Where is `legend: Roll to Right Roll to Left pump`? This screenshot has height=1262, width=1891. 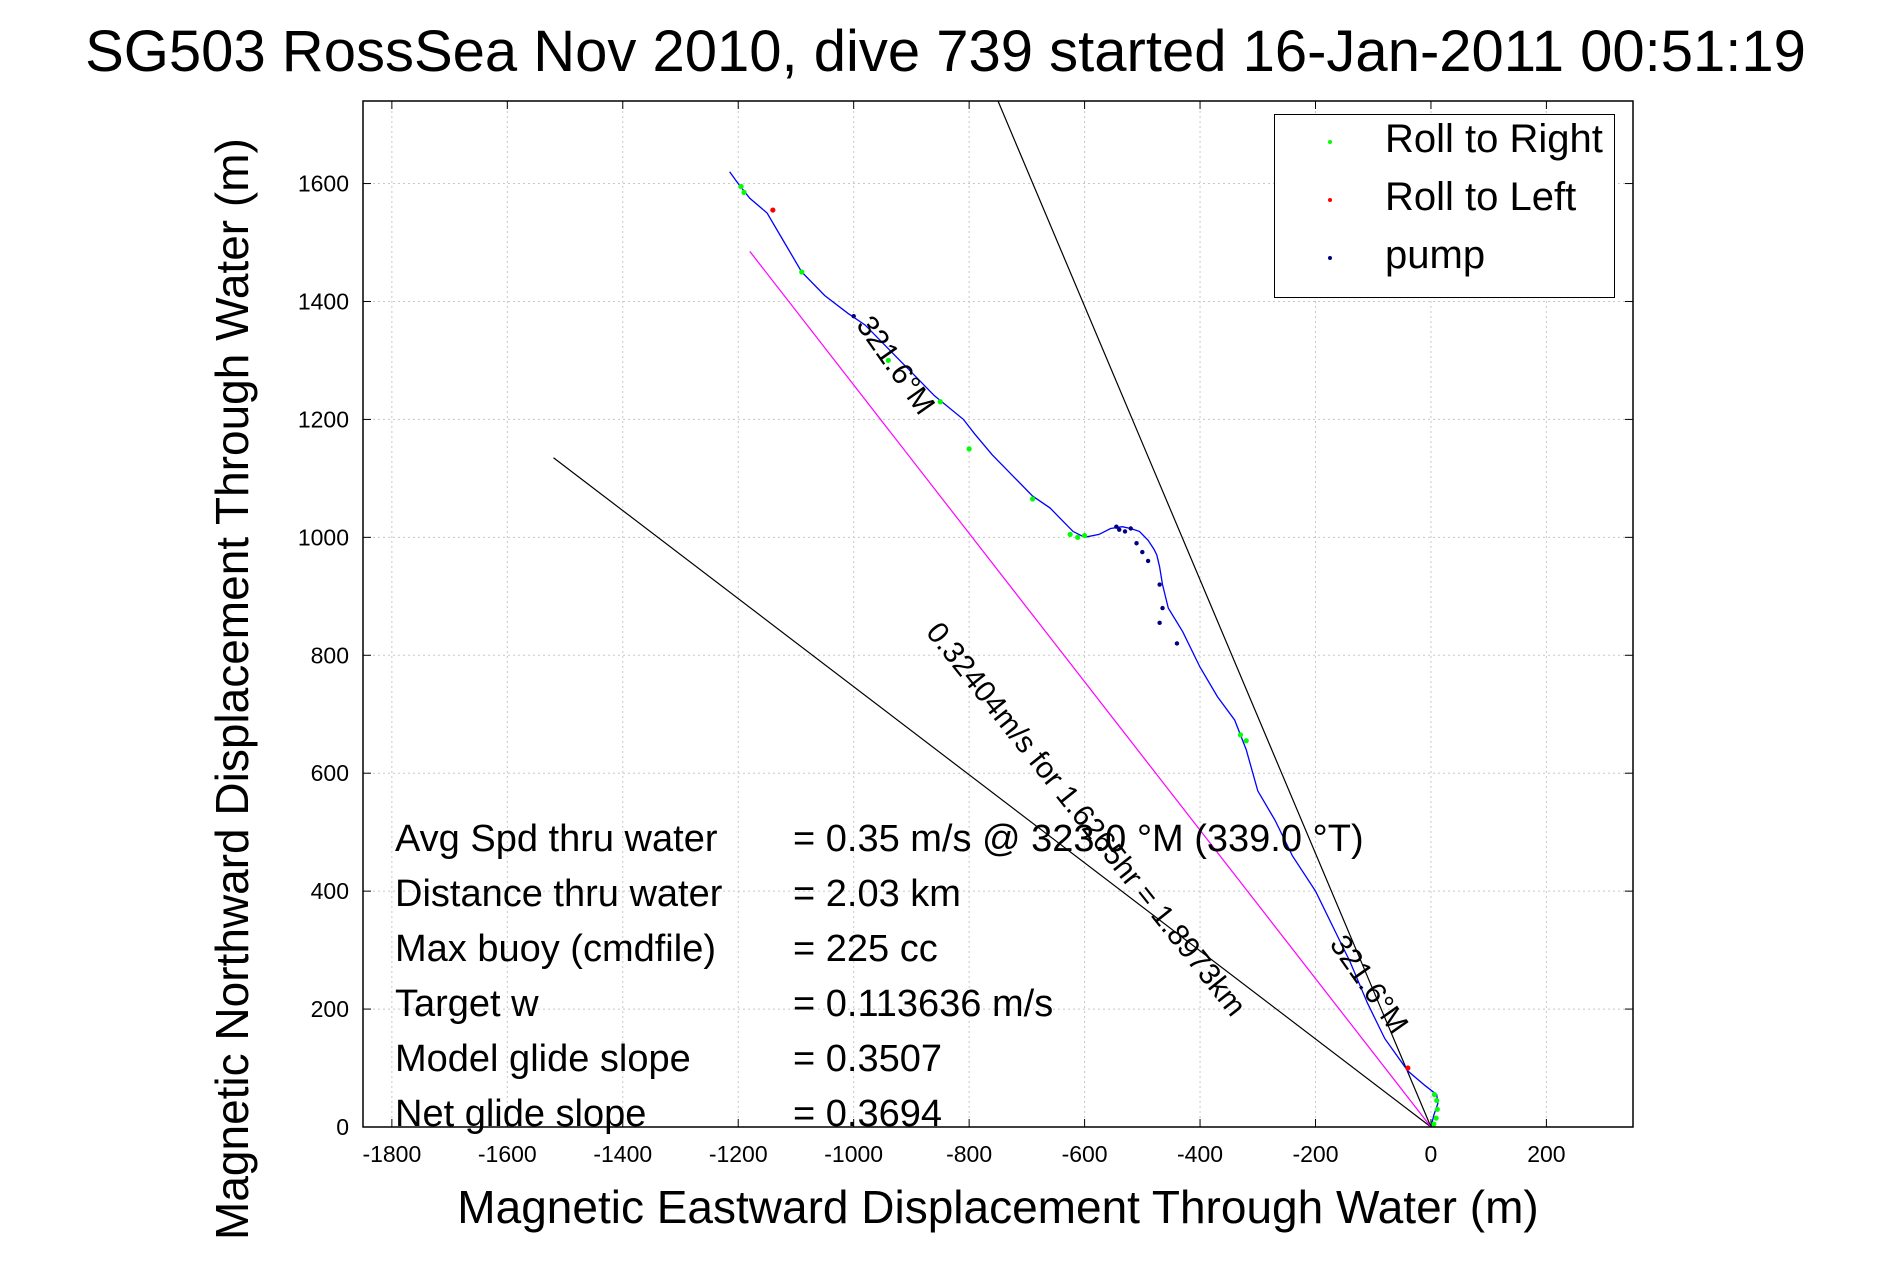 legend: Roll to Right Roll to Left pump is located at coordinates (1444, 206).